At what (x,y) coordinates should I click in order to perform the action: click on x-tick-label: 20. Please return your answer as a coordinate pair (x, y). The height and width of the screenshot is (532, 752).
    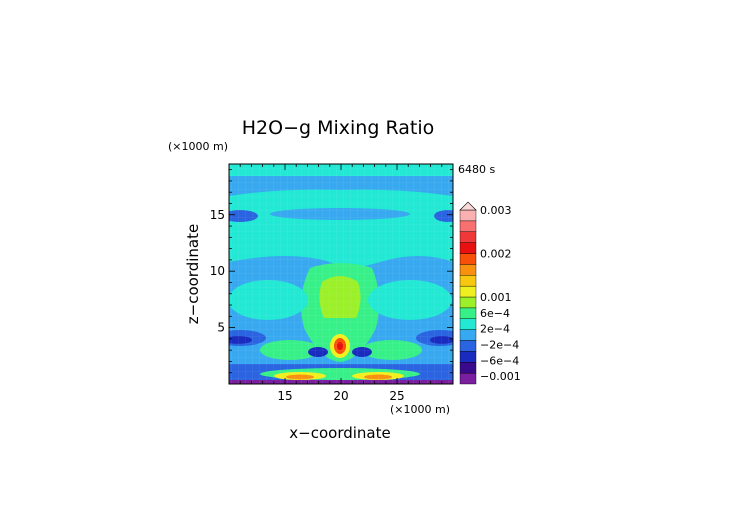
    Looking at the image, I should click on (340, 396).